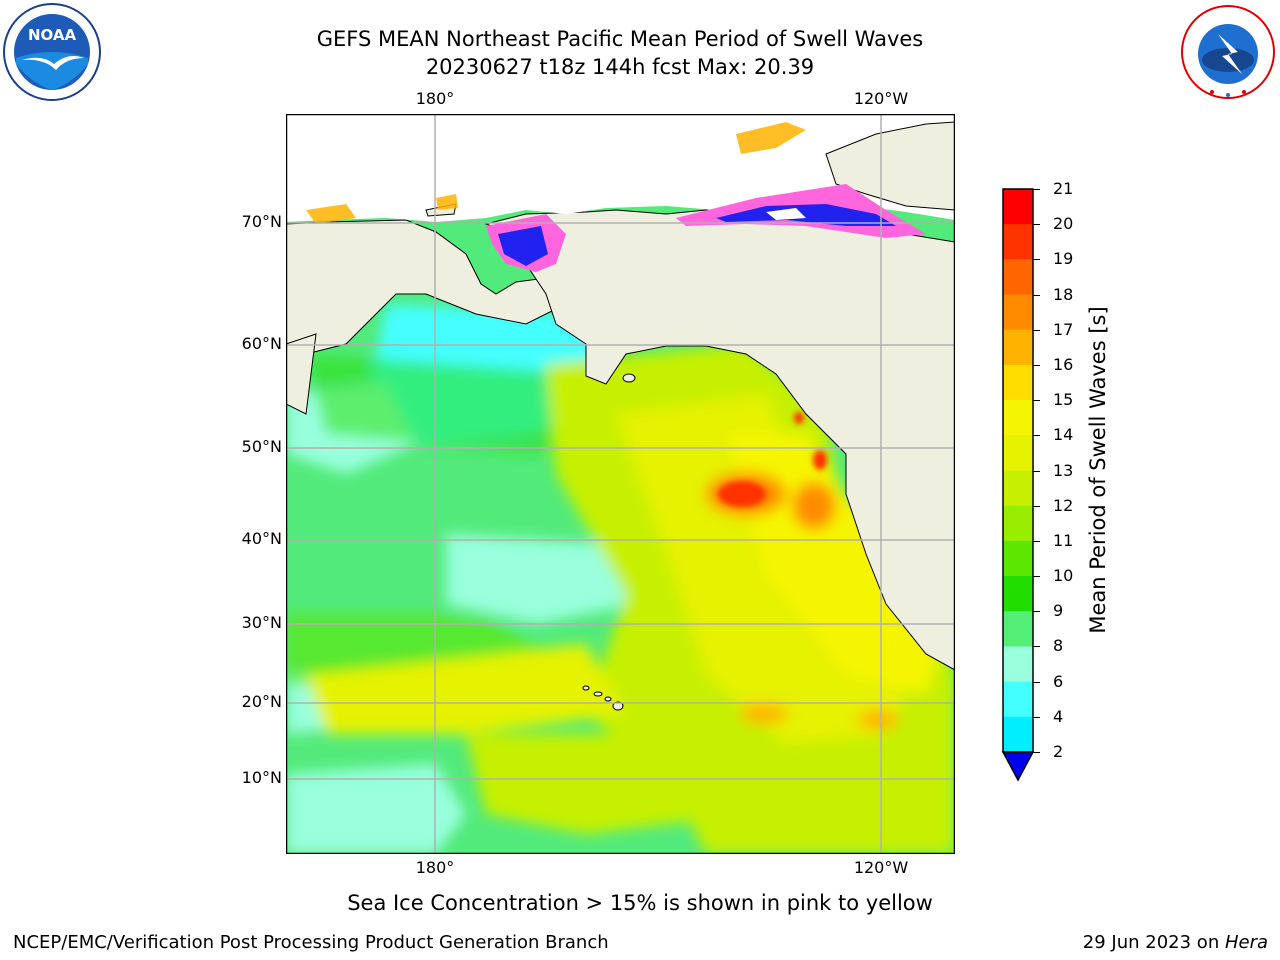 The image size is (1280, 960). Describe the element at coordinates (1018, 766) in the screenshot. I see `colorbar-extend-arrow` at that location.